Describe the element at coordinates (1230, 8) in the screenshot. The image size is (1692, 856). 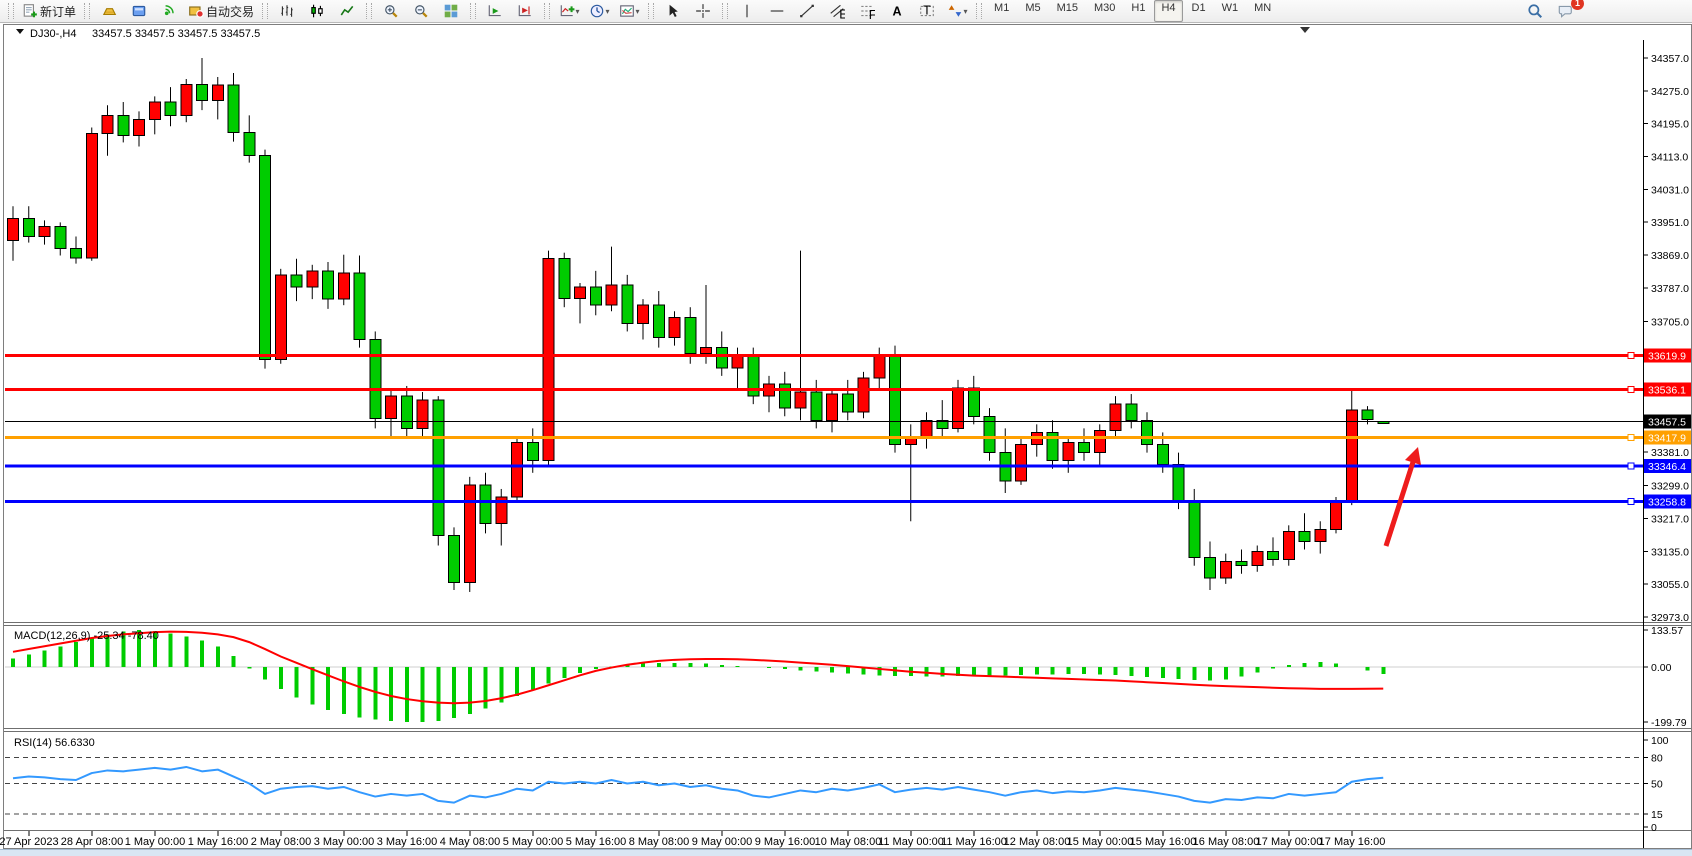
I see `timeframe-w1-button: W1` at that location.